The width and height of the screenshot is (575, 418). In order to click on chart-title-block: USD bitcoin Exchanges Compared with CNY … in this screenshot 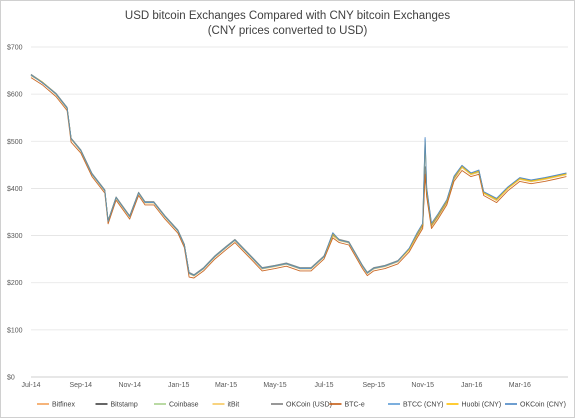, I will do `click(287, 24)`.